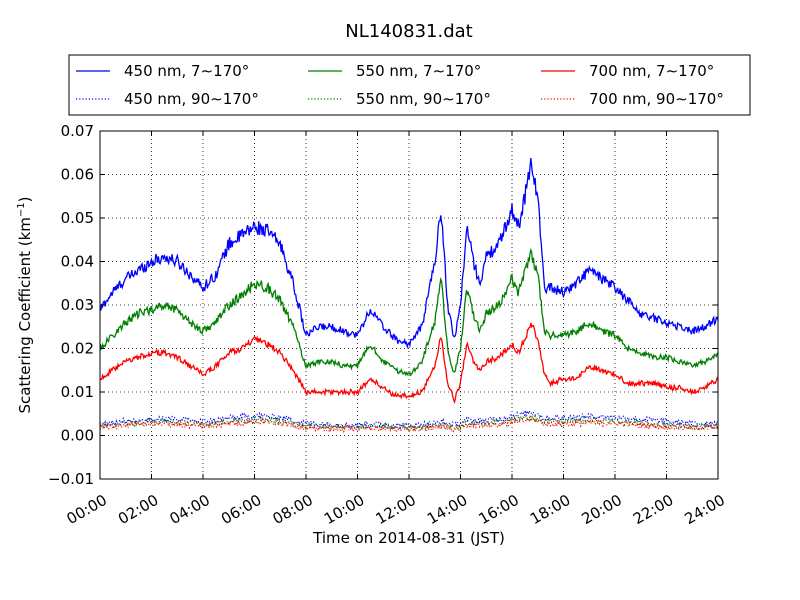 The width and height of the screenshot is (800, 600). I want to click on legend-frame, so click(409, 85).